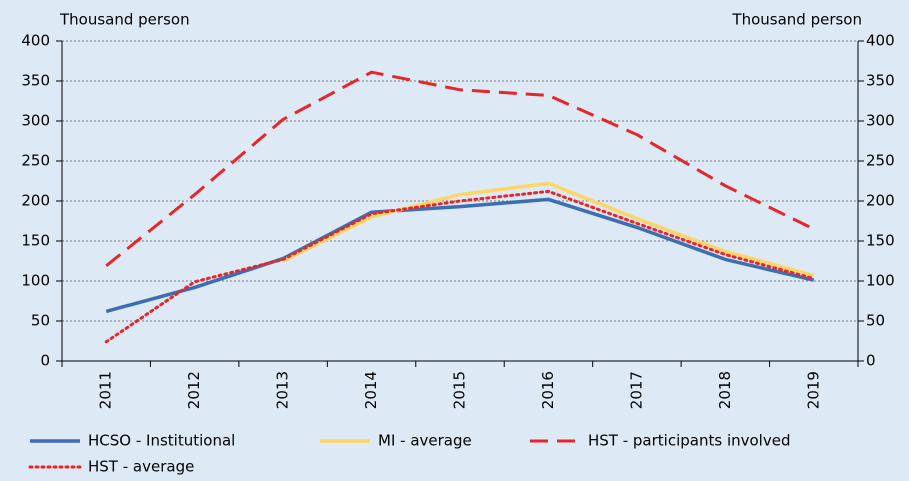 The height and width of the screenshot is (481, 909). I want to click on legend-label: HCSO - Institutional, so click(161, 441).